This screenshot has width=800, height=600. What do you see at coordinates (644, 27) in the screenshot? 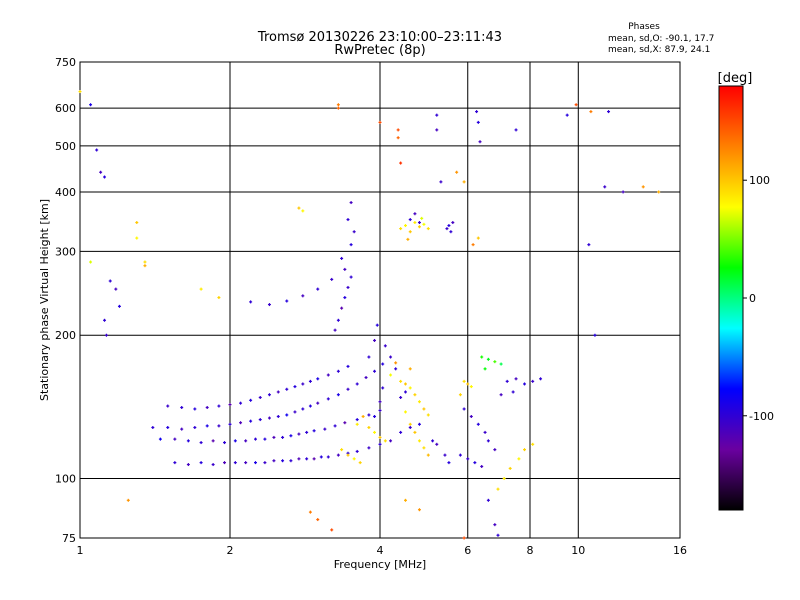
I see `legend-title: Phases` at bounding box center [644, 27].